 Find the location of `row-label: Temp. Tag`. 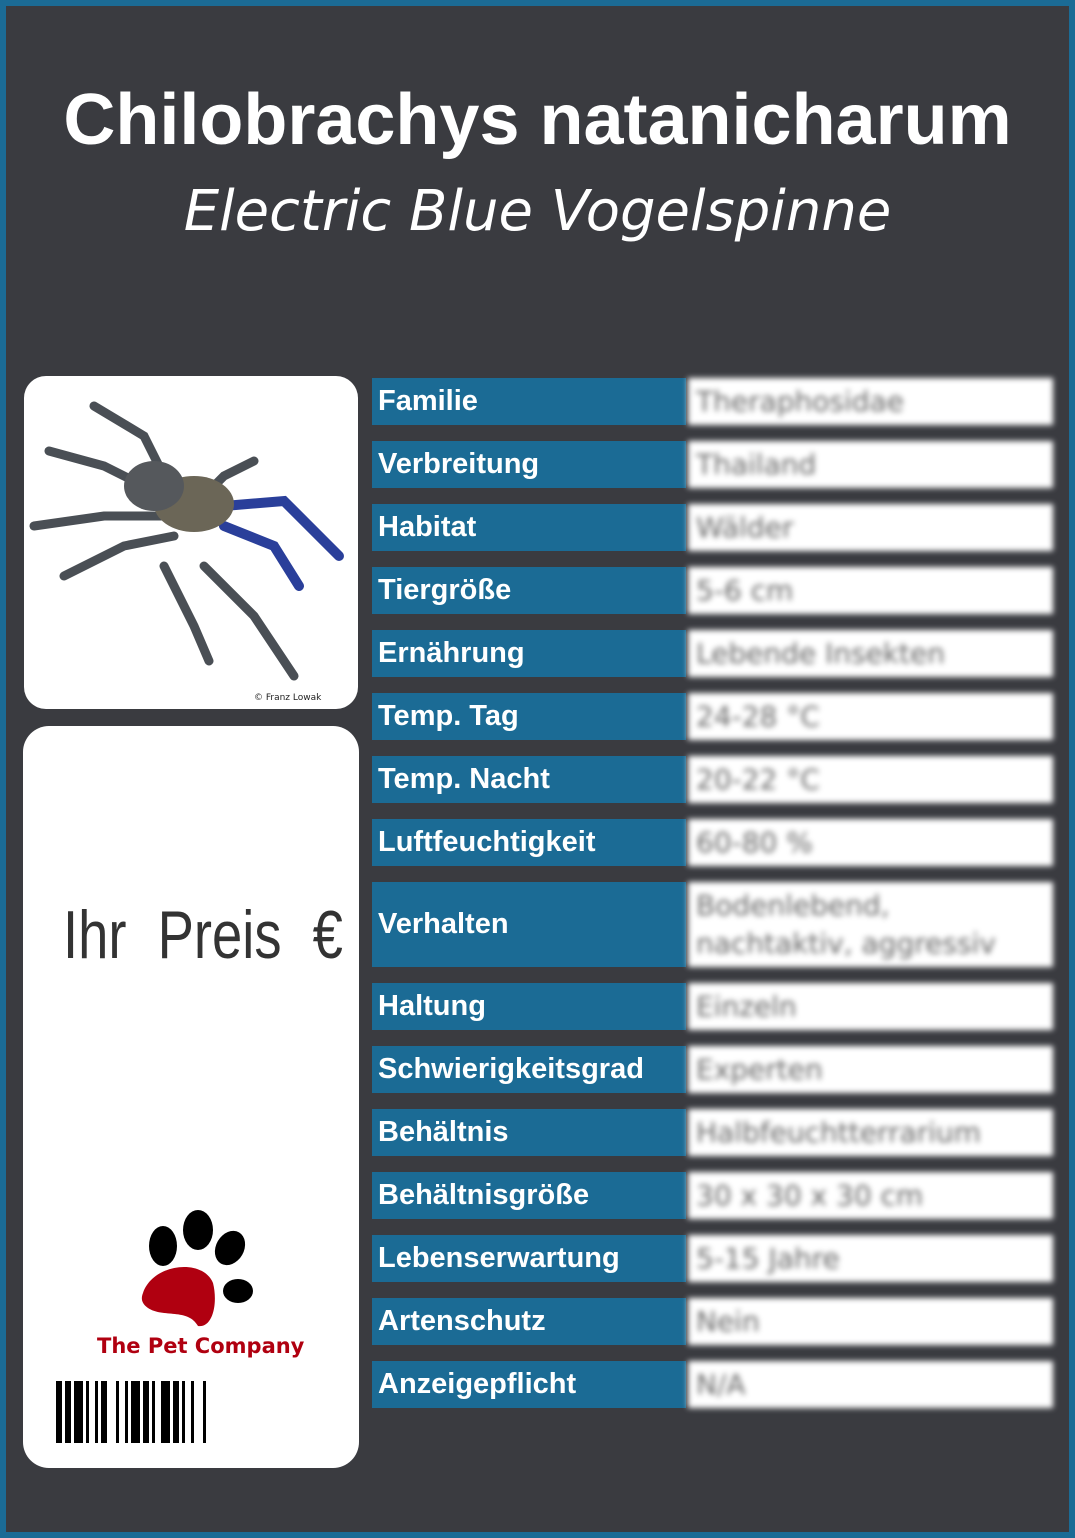

row-label: Temp. Tag is located at coordinates (529, 716).